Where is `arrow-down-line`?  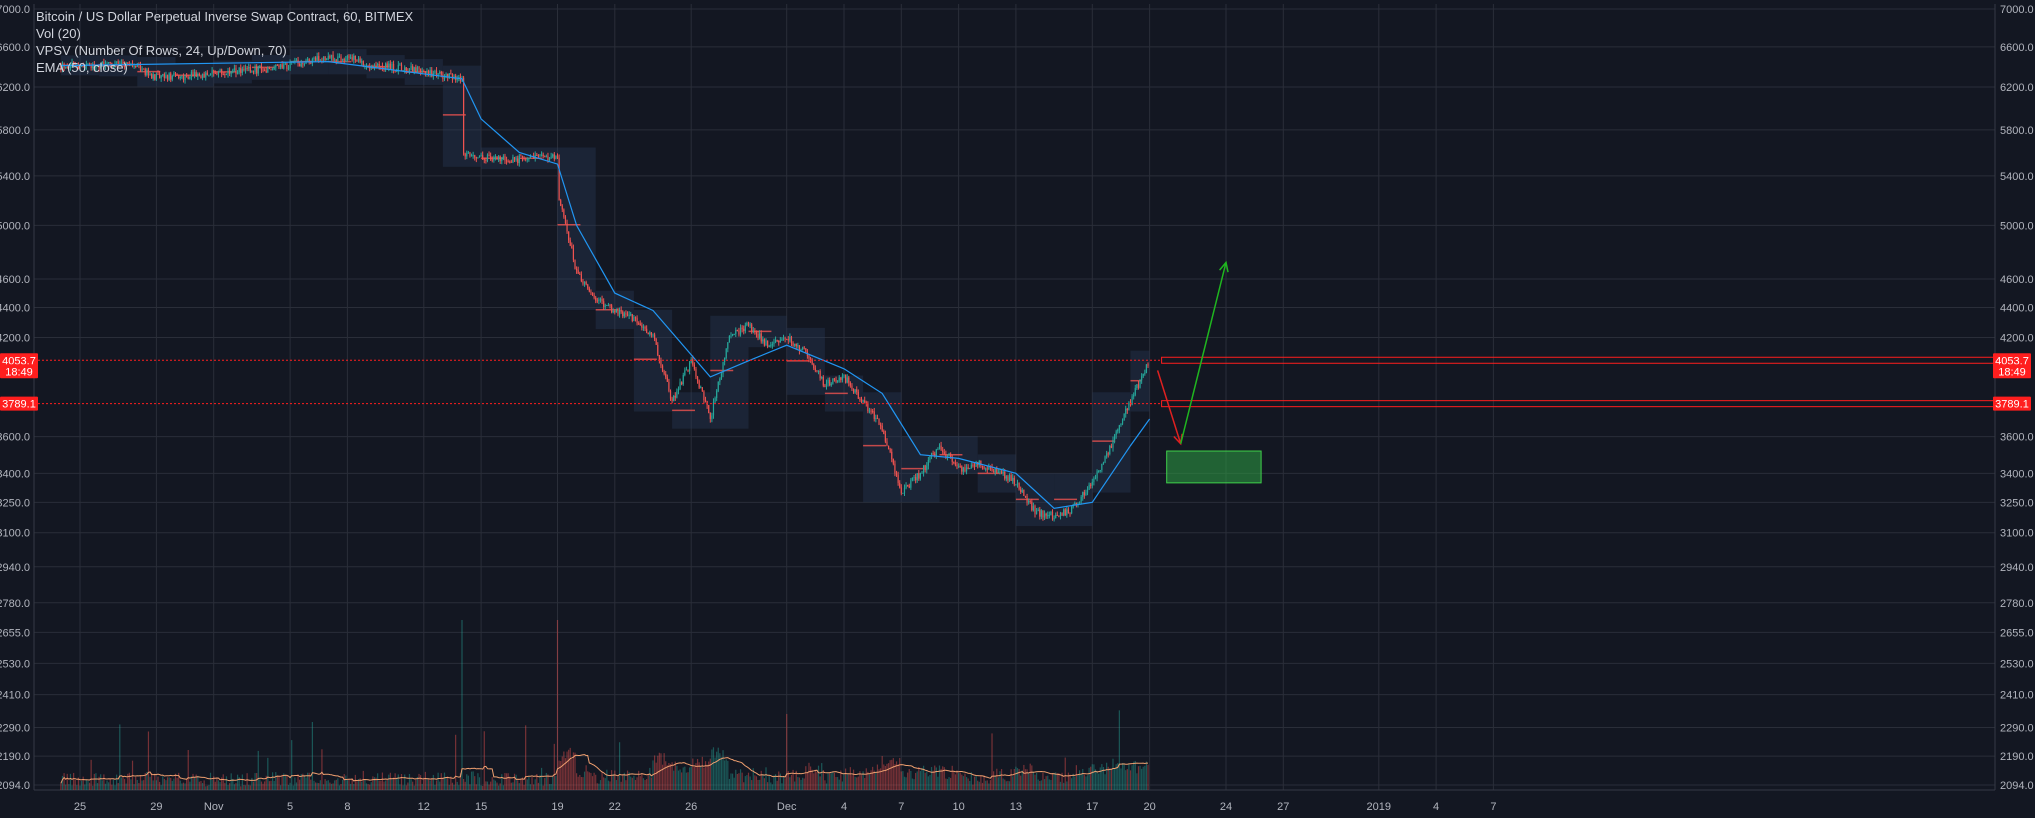
arrow-down-line is located at coordinates (1169, 407).